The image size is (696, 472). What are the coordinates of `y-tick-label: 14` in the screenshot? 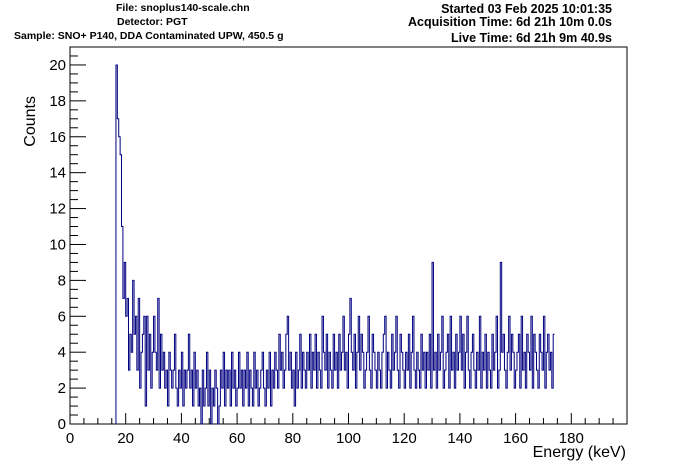 It's located at (57, 173).